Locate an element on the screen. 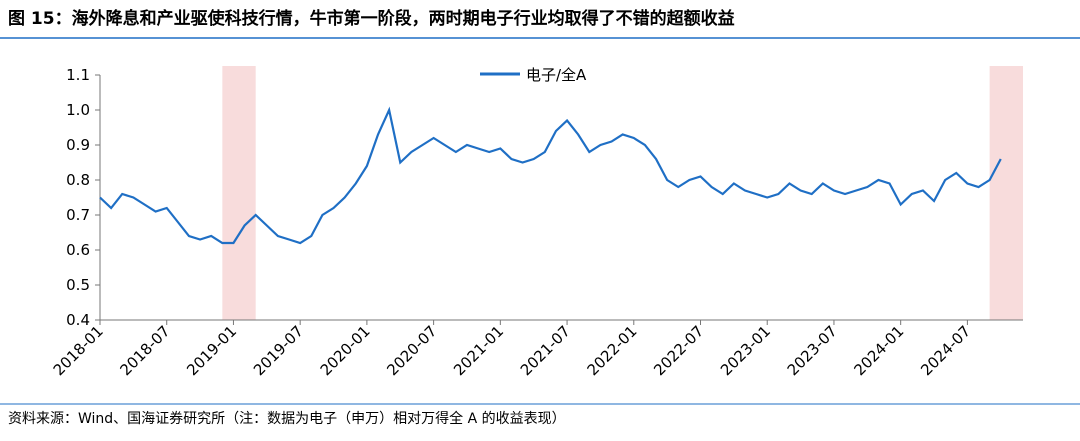 The height and width of the screenshot is (441, 1080). x-tick-label: 2021-01 is located at coordinates (478, 350).